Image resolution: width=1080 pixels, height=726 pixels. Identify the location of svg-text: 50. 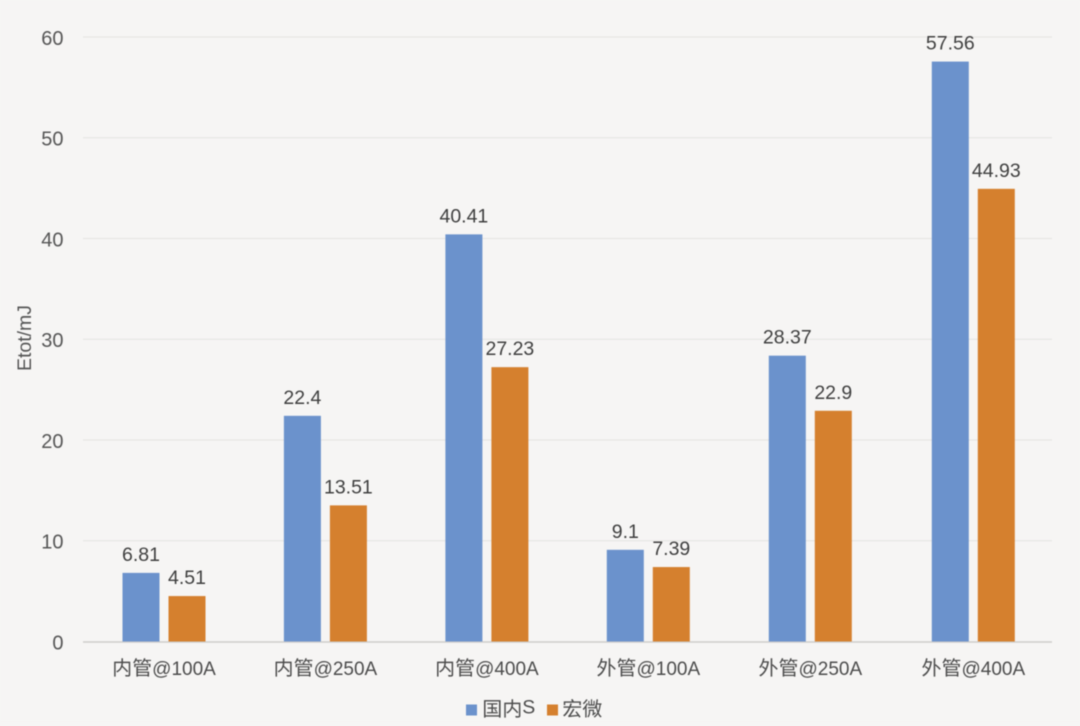
(52, 140).